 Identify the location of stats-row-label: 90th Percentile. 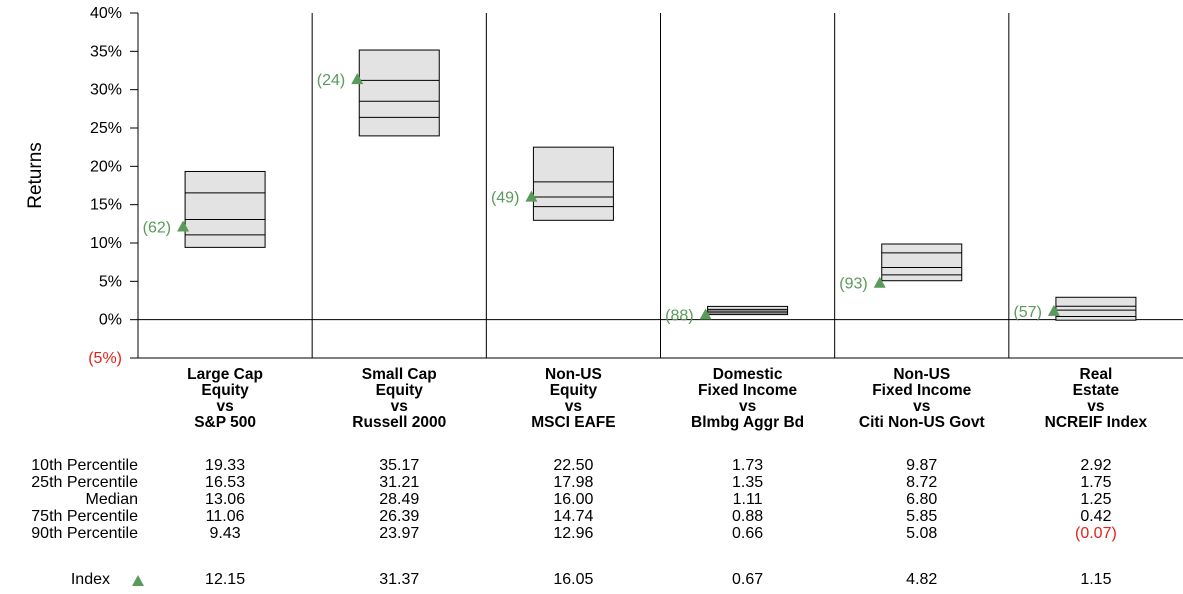
(84, 533).